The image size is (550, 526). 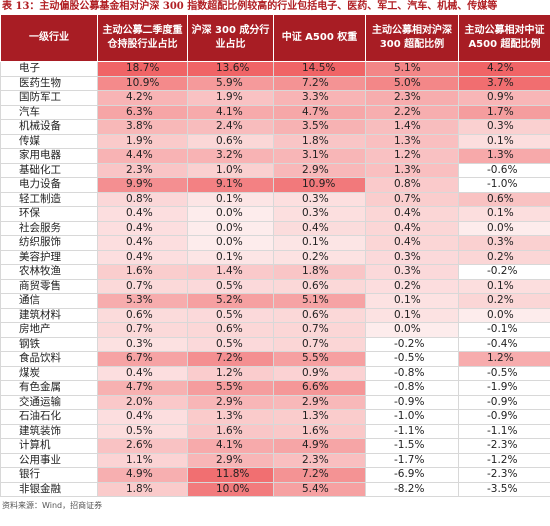 I want to click on value-cell: 10.0%, so click(x=230, y=489).